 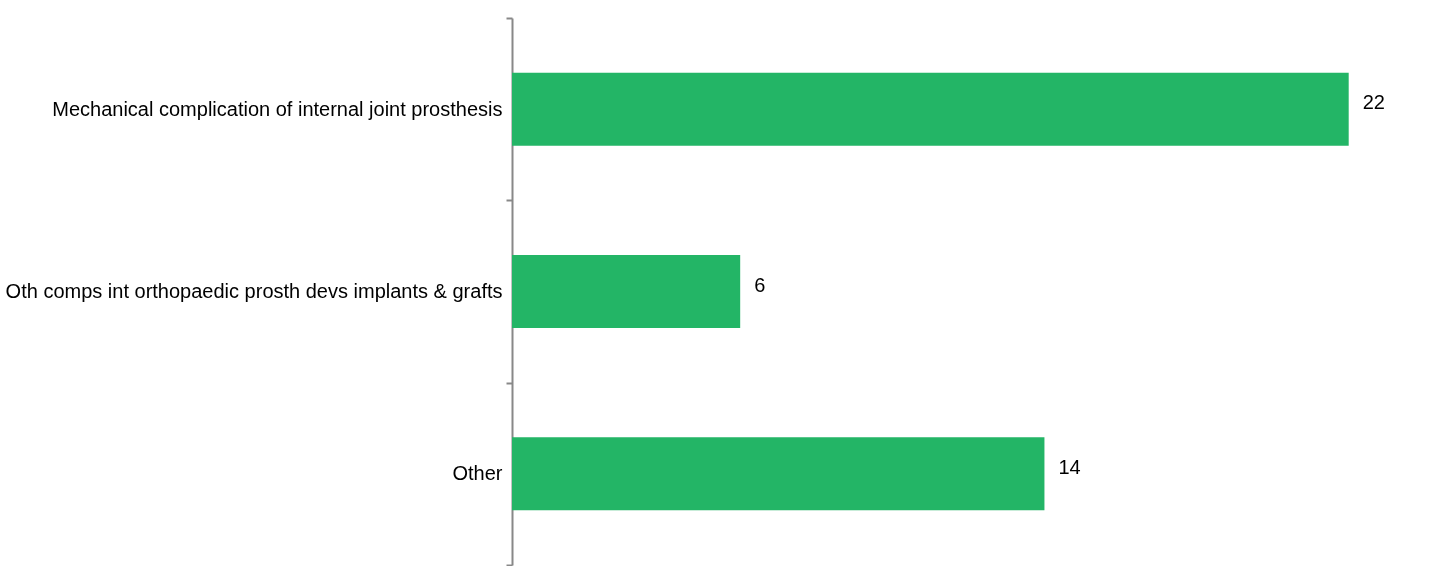 What do you see at coordinates (254, 291) in the screenshot?
I see `y-tick-label: Oth comps int orthopaedic prosth devs implants & grafts` at bounding box center [254, 291].